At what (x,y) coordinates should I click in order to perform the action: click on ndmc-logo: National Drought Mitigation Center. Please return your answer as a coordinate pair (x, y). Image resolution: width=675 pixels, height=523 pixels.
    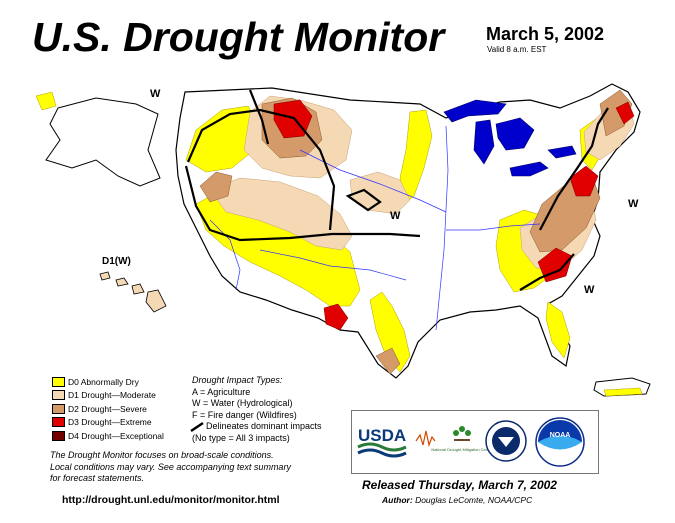
    Looking at the image, I should click on (462, 439).